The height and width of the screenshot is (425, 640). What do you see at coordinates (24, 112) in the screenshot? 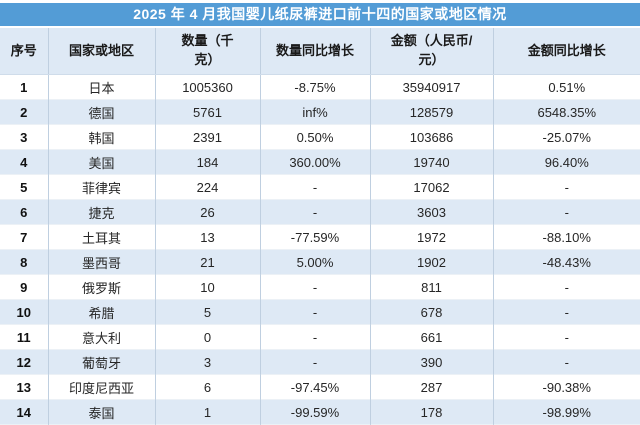
I see `cell-rank: 2` at bounding box center [24, 112].